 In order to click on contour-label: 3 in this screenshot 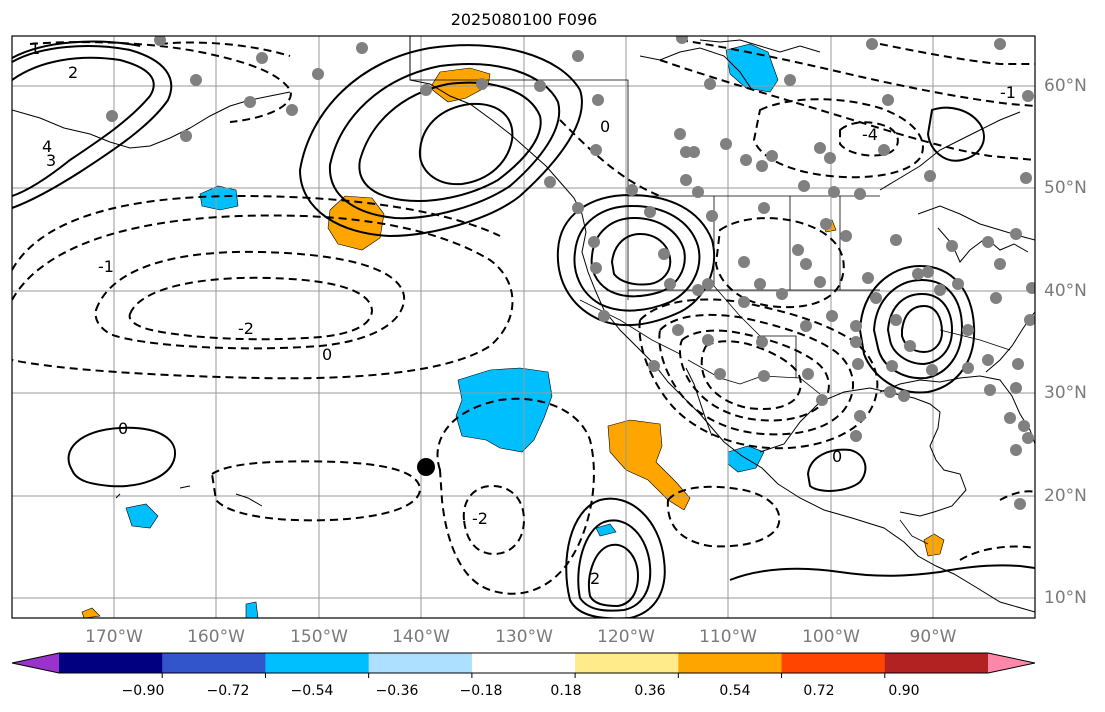, I will do `click(51, 160)`.